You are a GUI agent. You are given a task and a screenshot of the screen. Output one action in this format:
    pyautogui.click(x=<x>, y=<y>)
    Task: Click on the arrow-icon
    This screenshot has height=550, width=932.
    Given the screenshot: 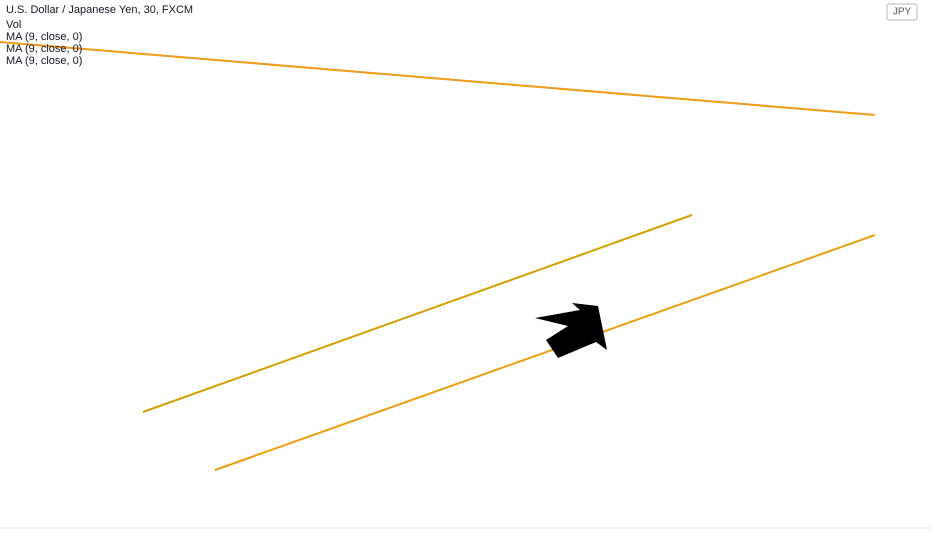 What is the action you would take?
    pyautogui.click(x=571, y=330)
    